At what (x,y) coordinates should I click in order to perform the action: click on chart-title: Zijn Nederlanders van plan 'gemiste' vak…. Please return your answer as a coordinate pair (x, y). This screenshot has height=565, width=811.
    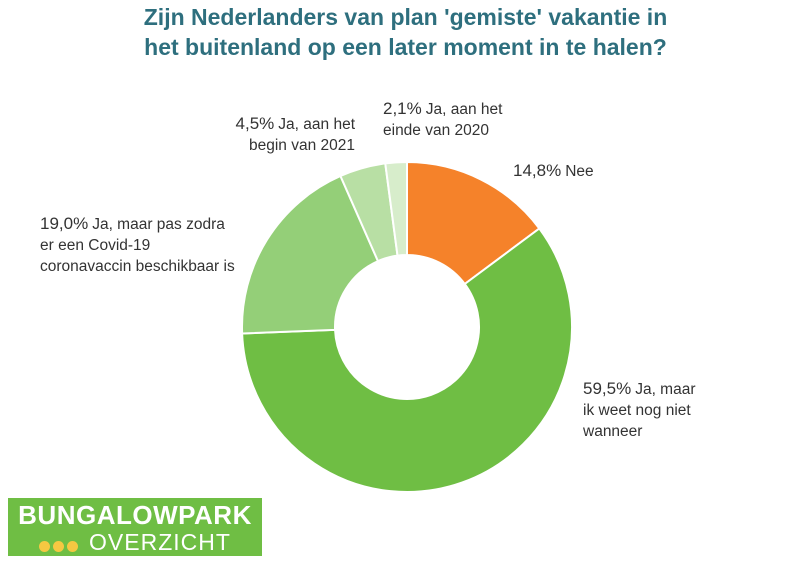
    Looking at the image, I should click on (405, 32).